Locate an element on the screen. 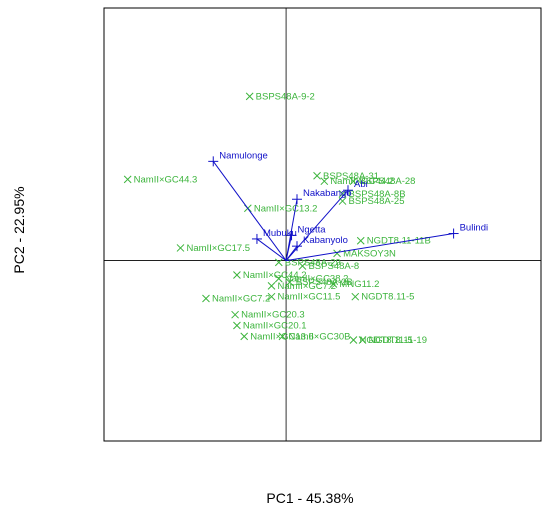 The height and width of the screenshot is (511, 550). vector-label: Bulindi is located at coordinates (474, 228).